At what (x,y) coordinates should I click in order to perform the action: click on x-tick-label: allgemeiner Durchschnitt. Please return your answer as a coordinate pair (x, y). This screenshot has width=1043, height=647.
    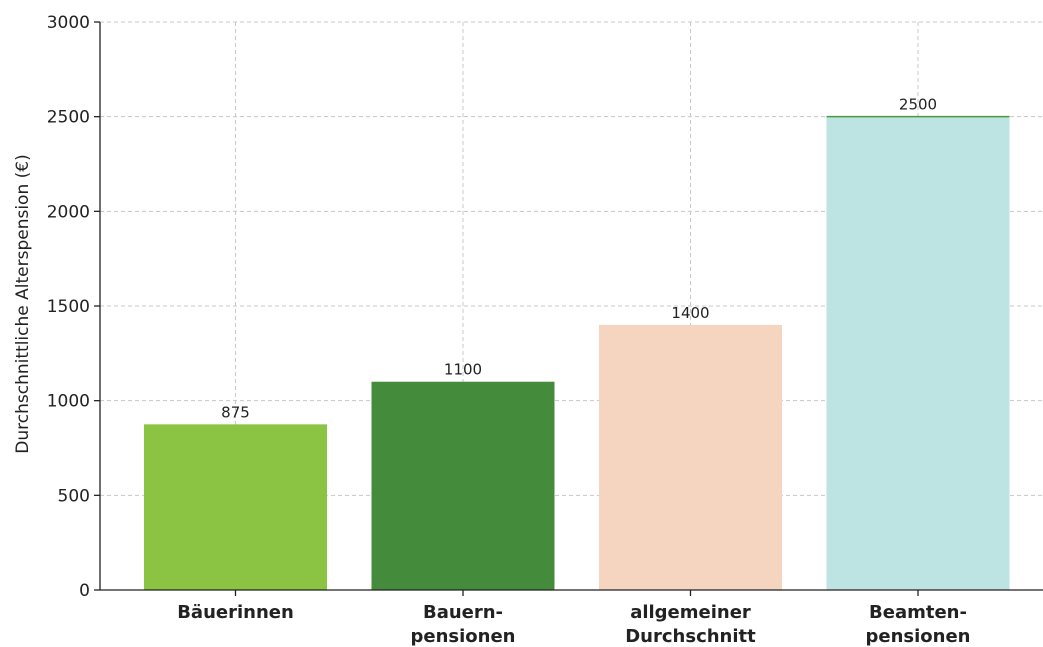
    Looking at the image, I should click on (690, 624).